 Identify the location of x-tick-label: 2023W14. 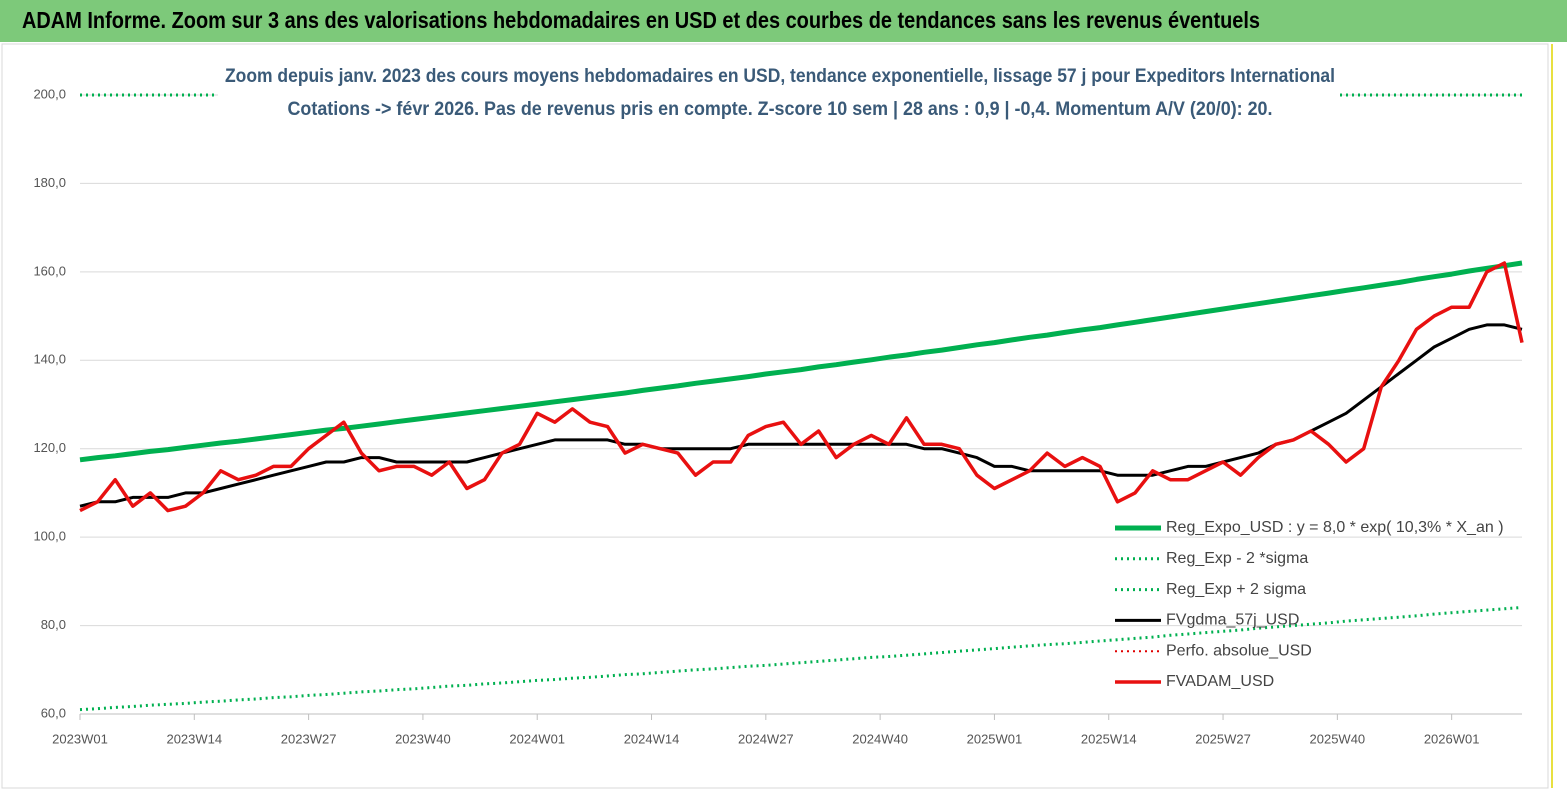
(194, 738).